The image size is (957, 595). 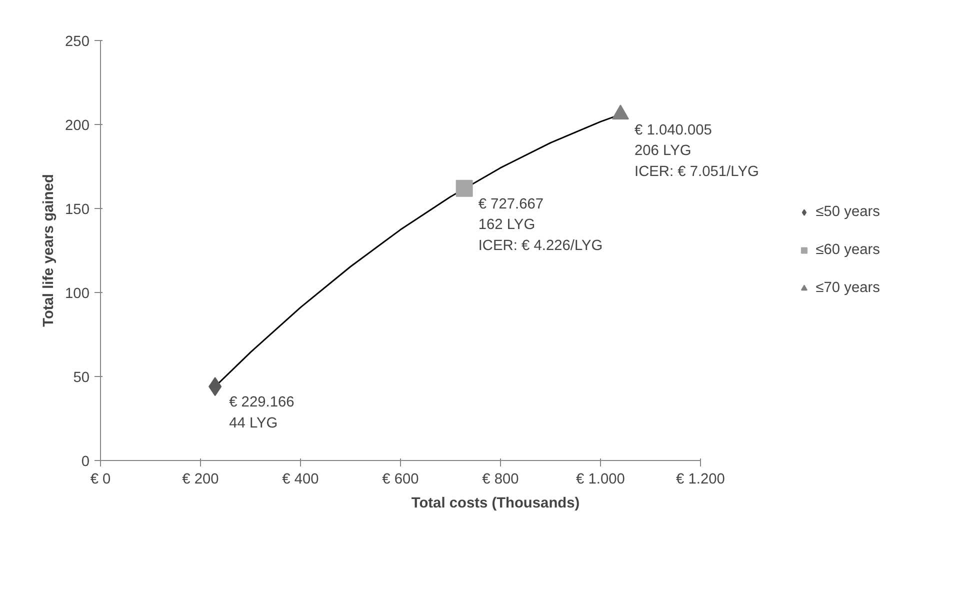 I want to click on x-axis-title: Total costs (Thousands), so click(x=495, y=504).